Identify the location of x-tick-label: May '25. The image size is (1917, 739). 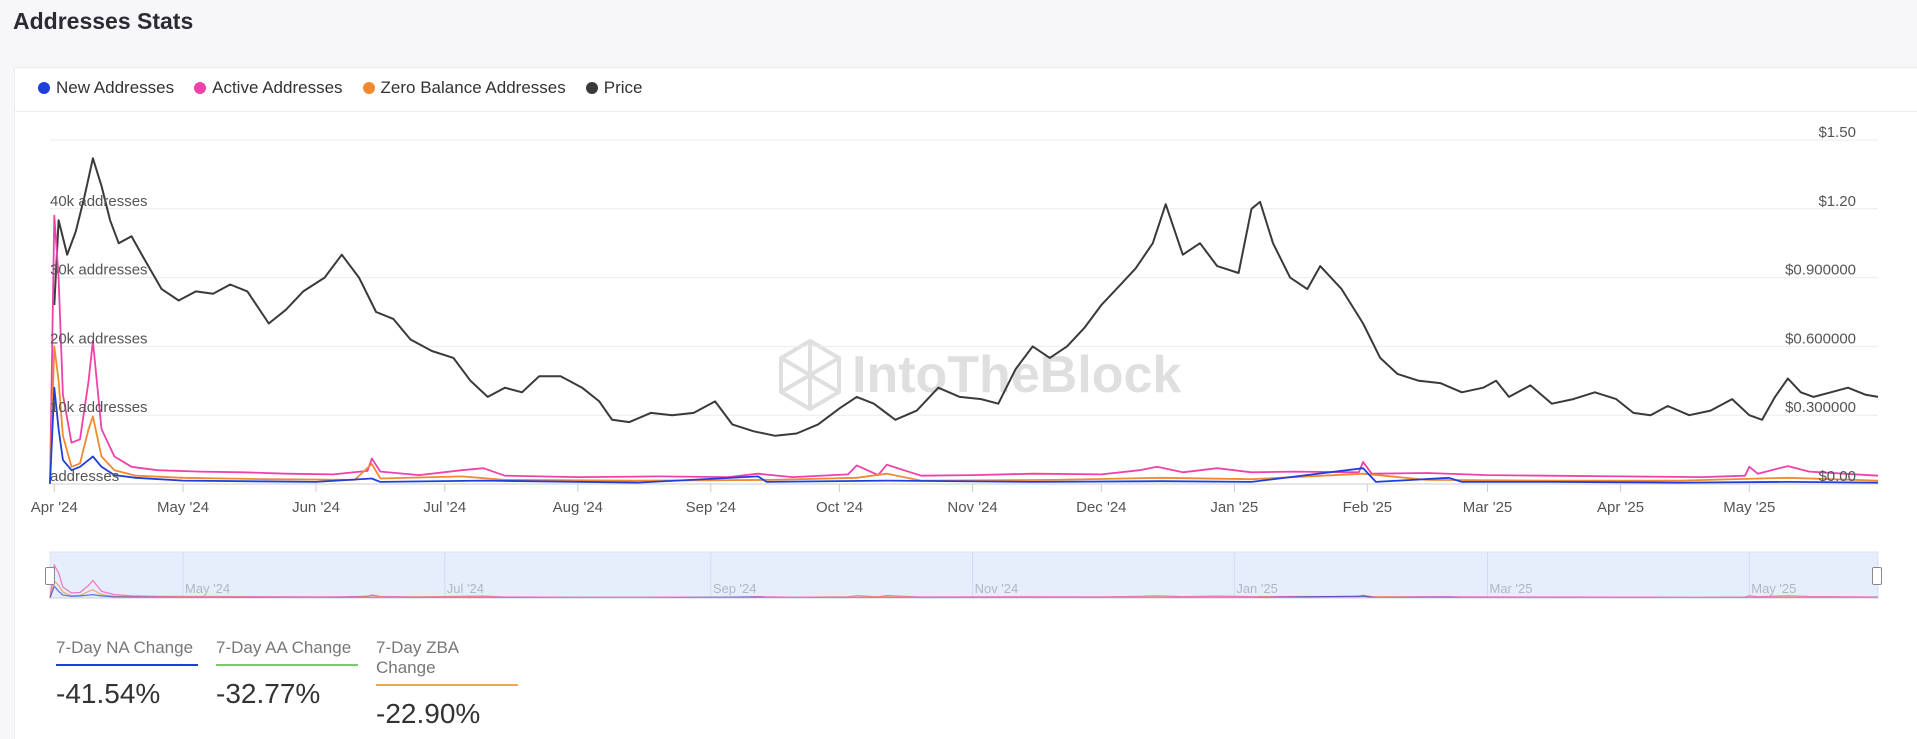
(1749, 507).